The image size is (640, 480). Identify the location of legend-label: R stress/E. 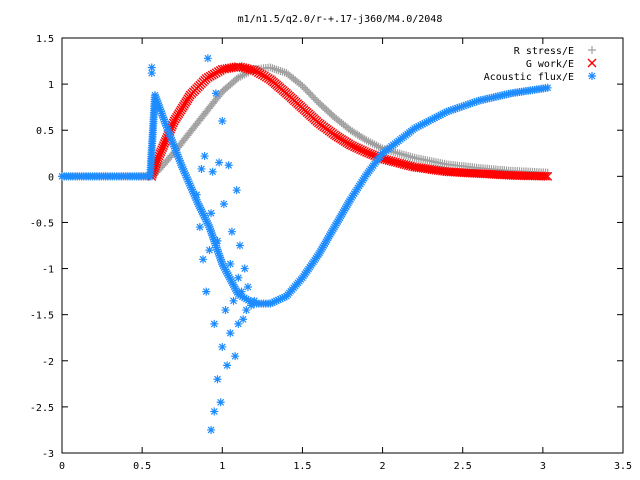
(544, 51).